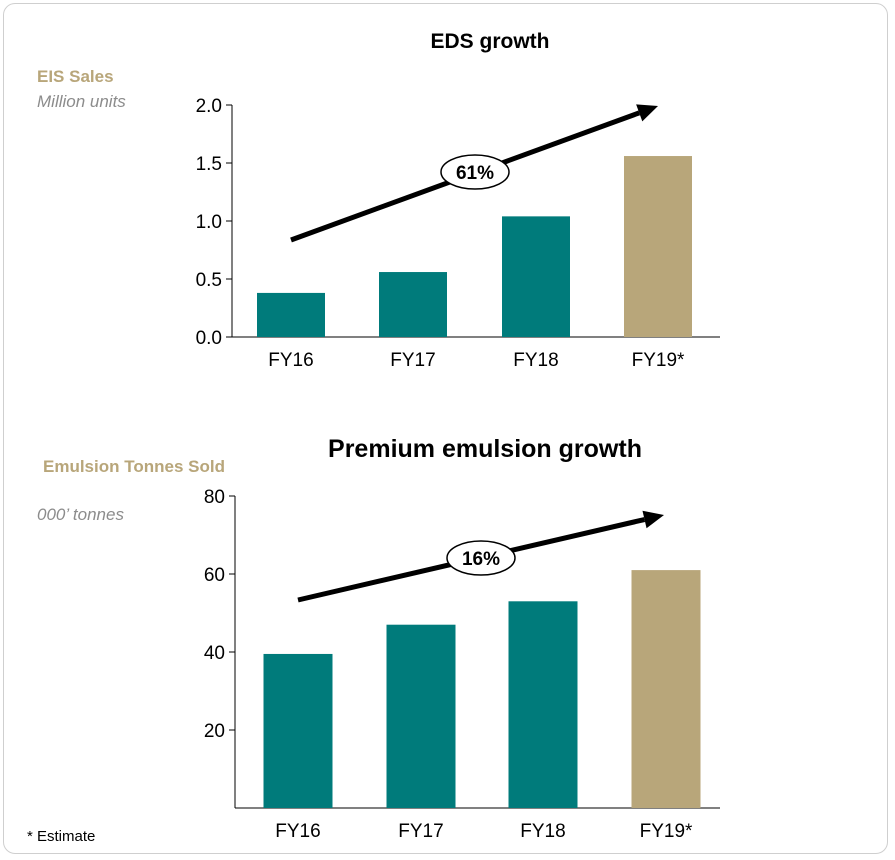  What do you see at coordinates (80, 514) in the screenshot?
I see `chart-2-yunit: 000’ tonnes` at bounding box center [80, 514].